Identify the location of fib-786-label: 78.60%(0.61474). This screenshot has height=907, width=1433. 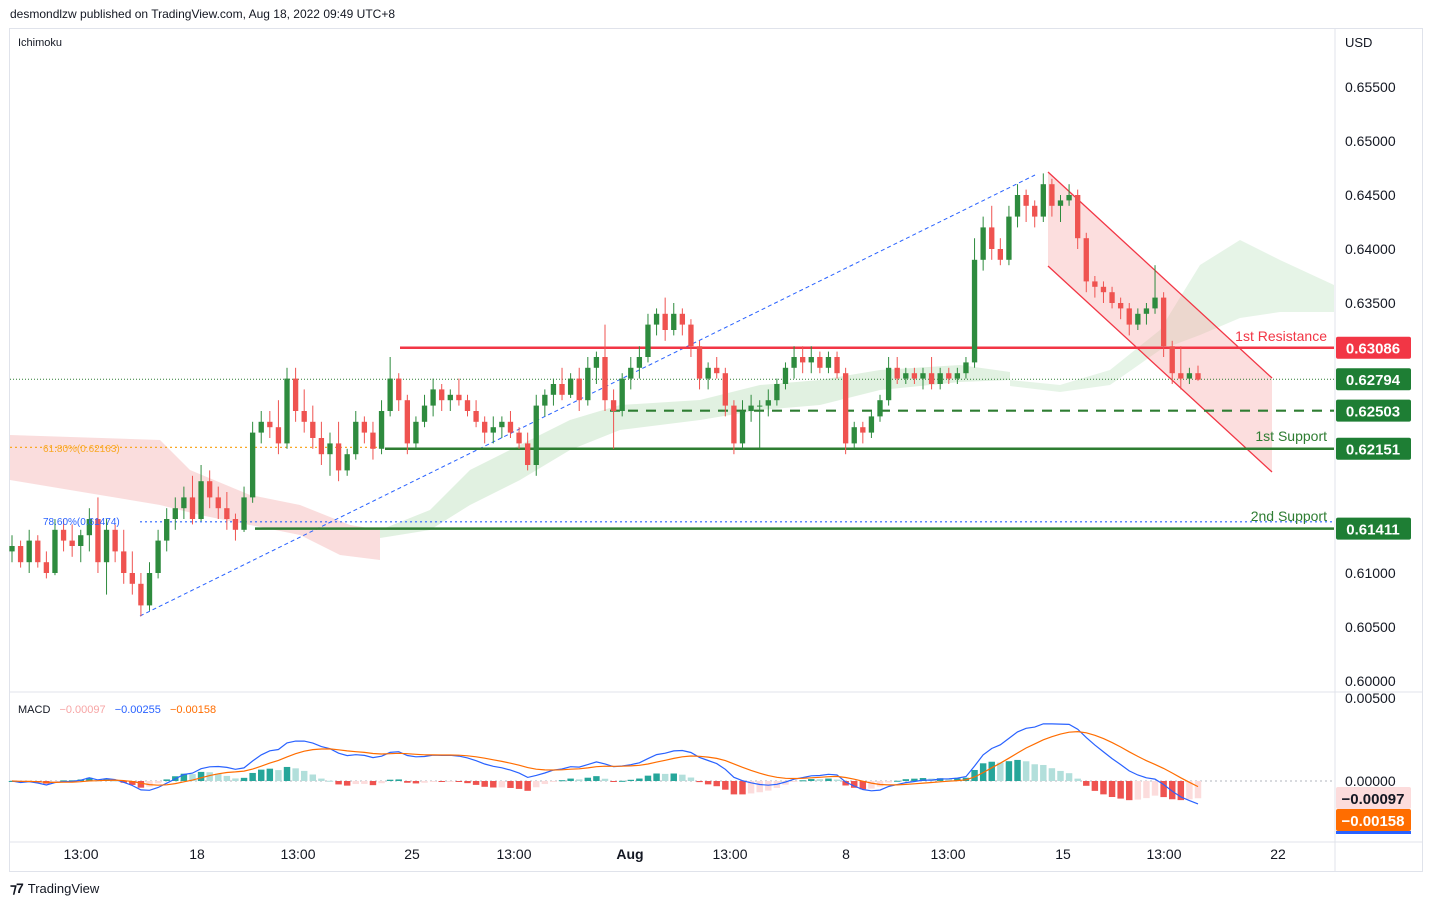
(81, 522).